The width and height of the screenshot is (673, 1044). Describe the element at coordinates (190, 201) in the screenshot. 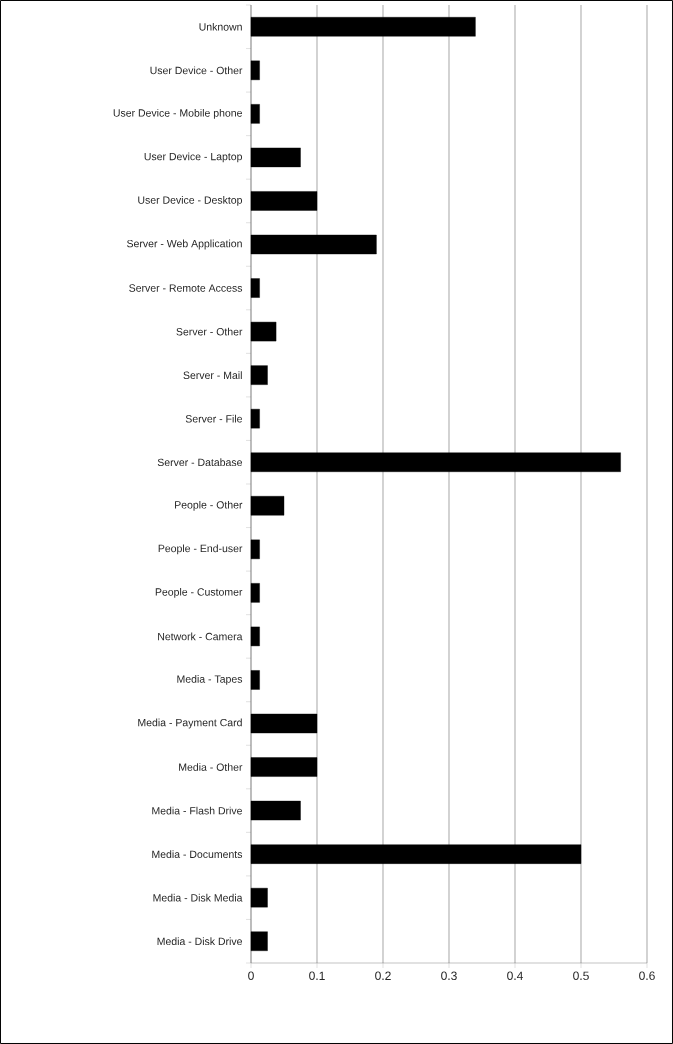

I see `y-tick-label: User Device - Desktop` at that location.